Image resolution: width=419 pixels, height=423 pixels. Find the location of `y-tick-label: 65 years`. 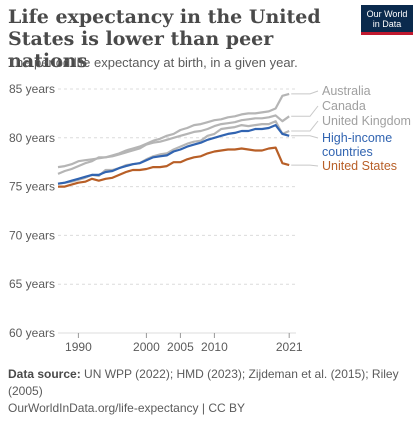

y-tick-label: 65 years is located at coordinates (32, 284).